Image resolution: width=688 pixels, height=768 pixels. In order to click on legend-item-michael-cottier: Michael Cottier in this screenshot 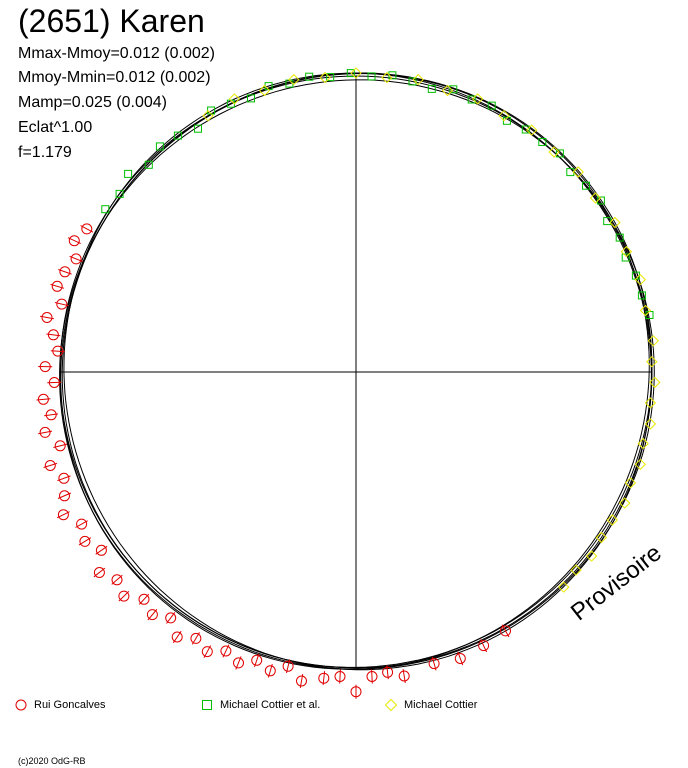, I will do `click(430, 705)`.